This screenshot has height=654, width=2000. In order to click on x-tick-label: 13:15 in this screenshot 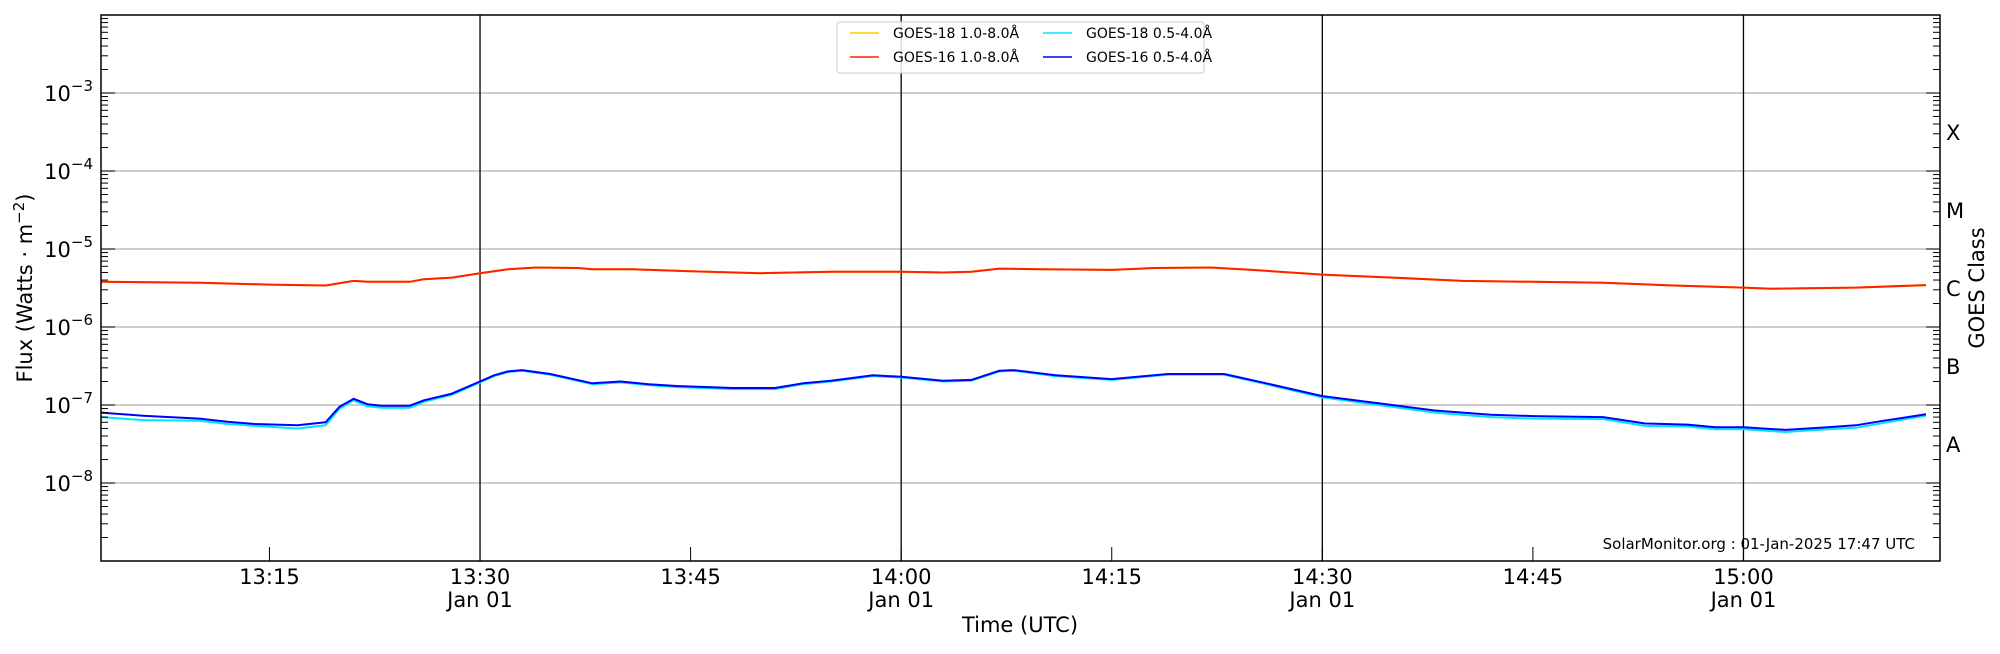, I will do `click(269, 577)`.